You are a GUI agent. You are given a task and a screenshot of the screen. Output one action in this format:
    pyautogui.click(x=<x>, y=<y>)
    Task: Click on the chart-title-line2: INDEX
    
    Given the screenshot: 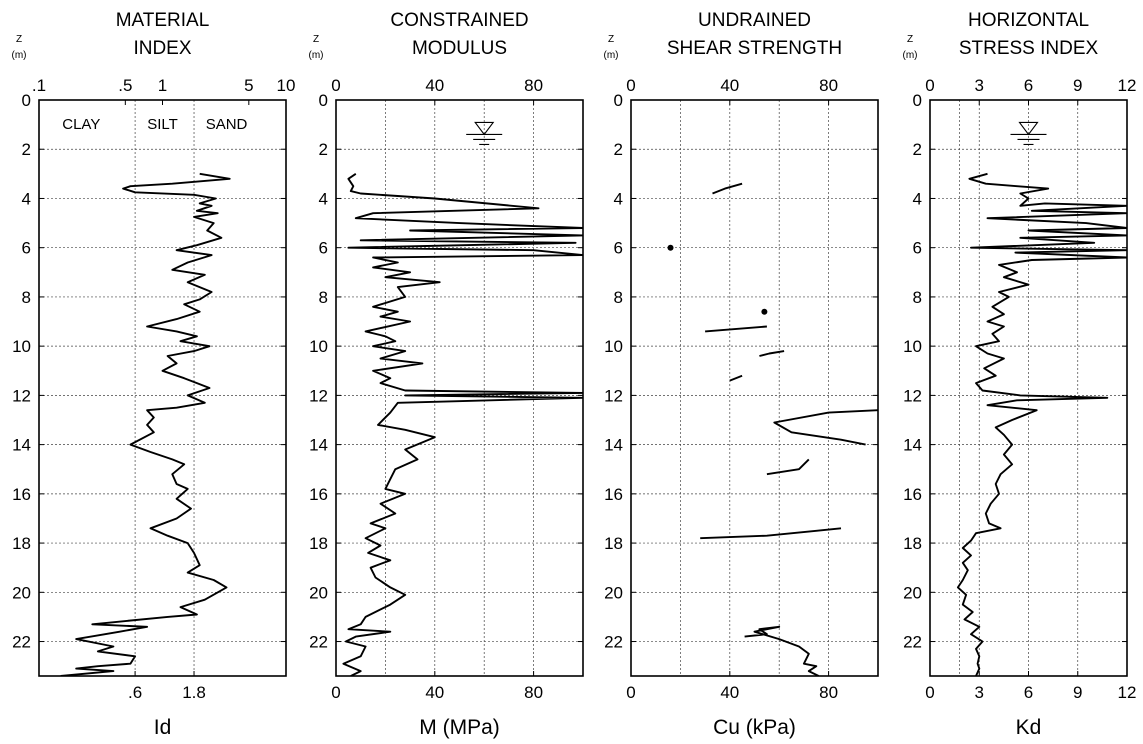 What is the action you would take?
    pyautogui.click(x=162, y=48)
    